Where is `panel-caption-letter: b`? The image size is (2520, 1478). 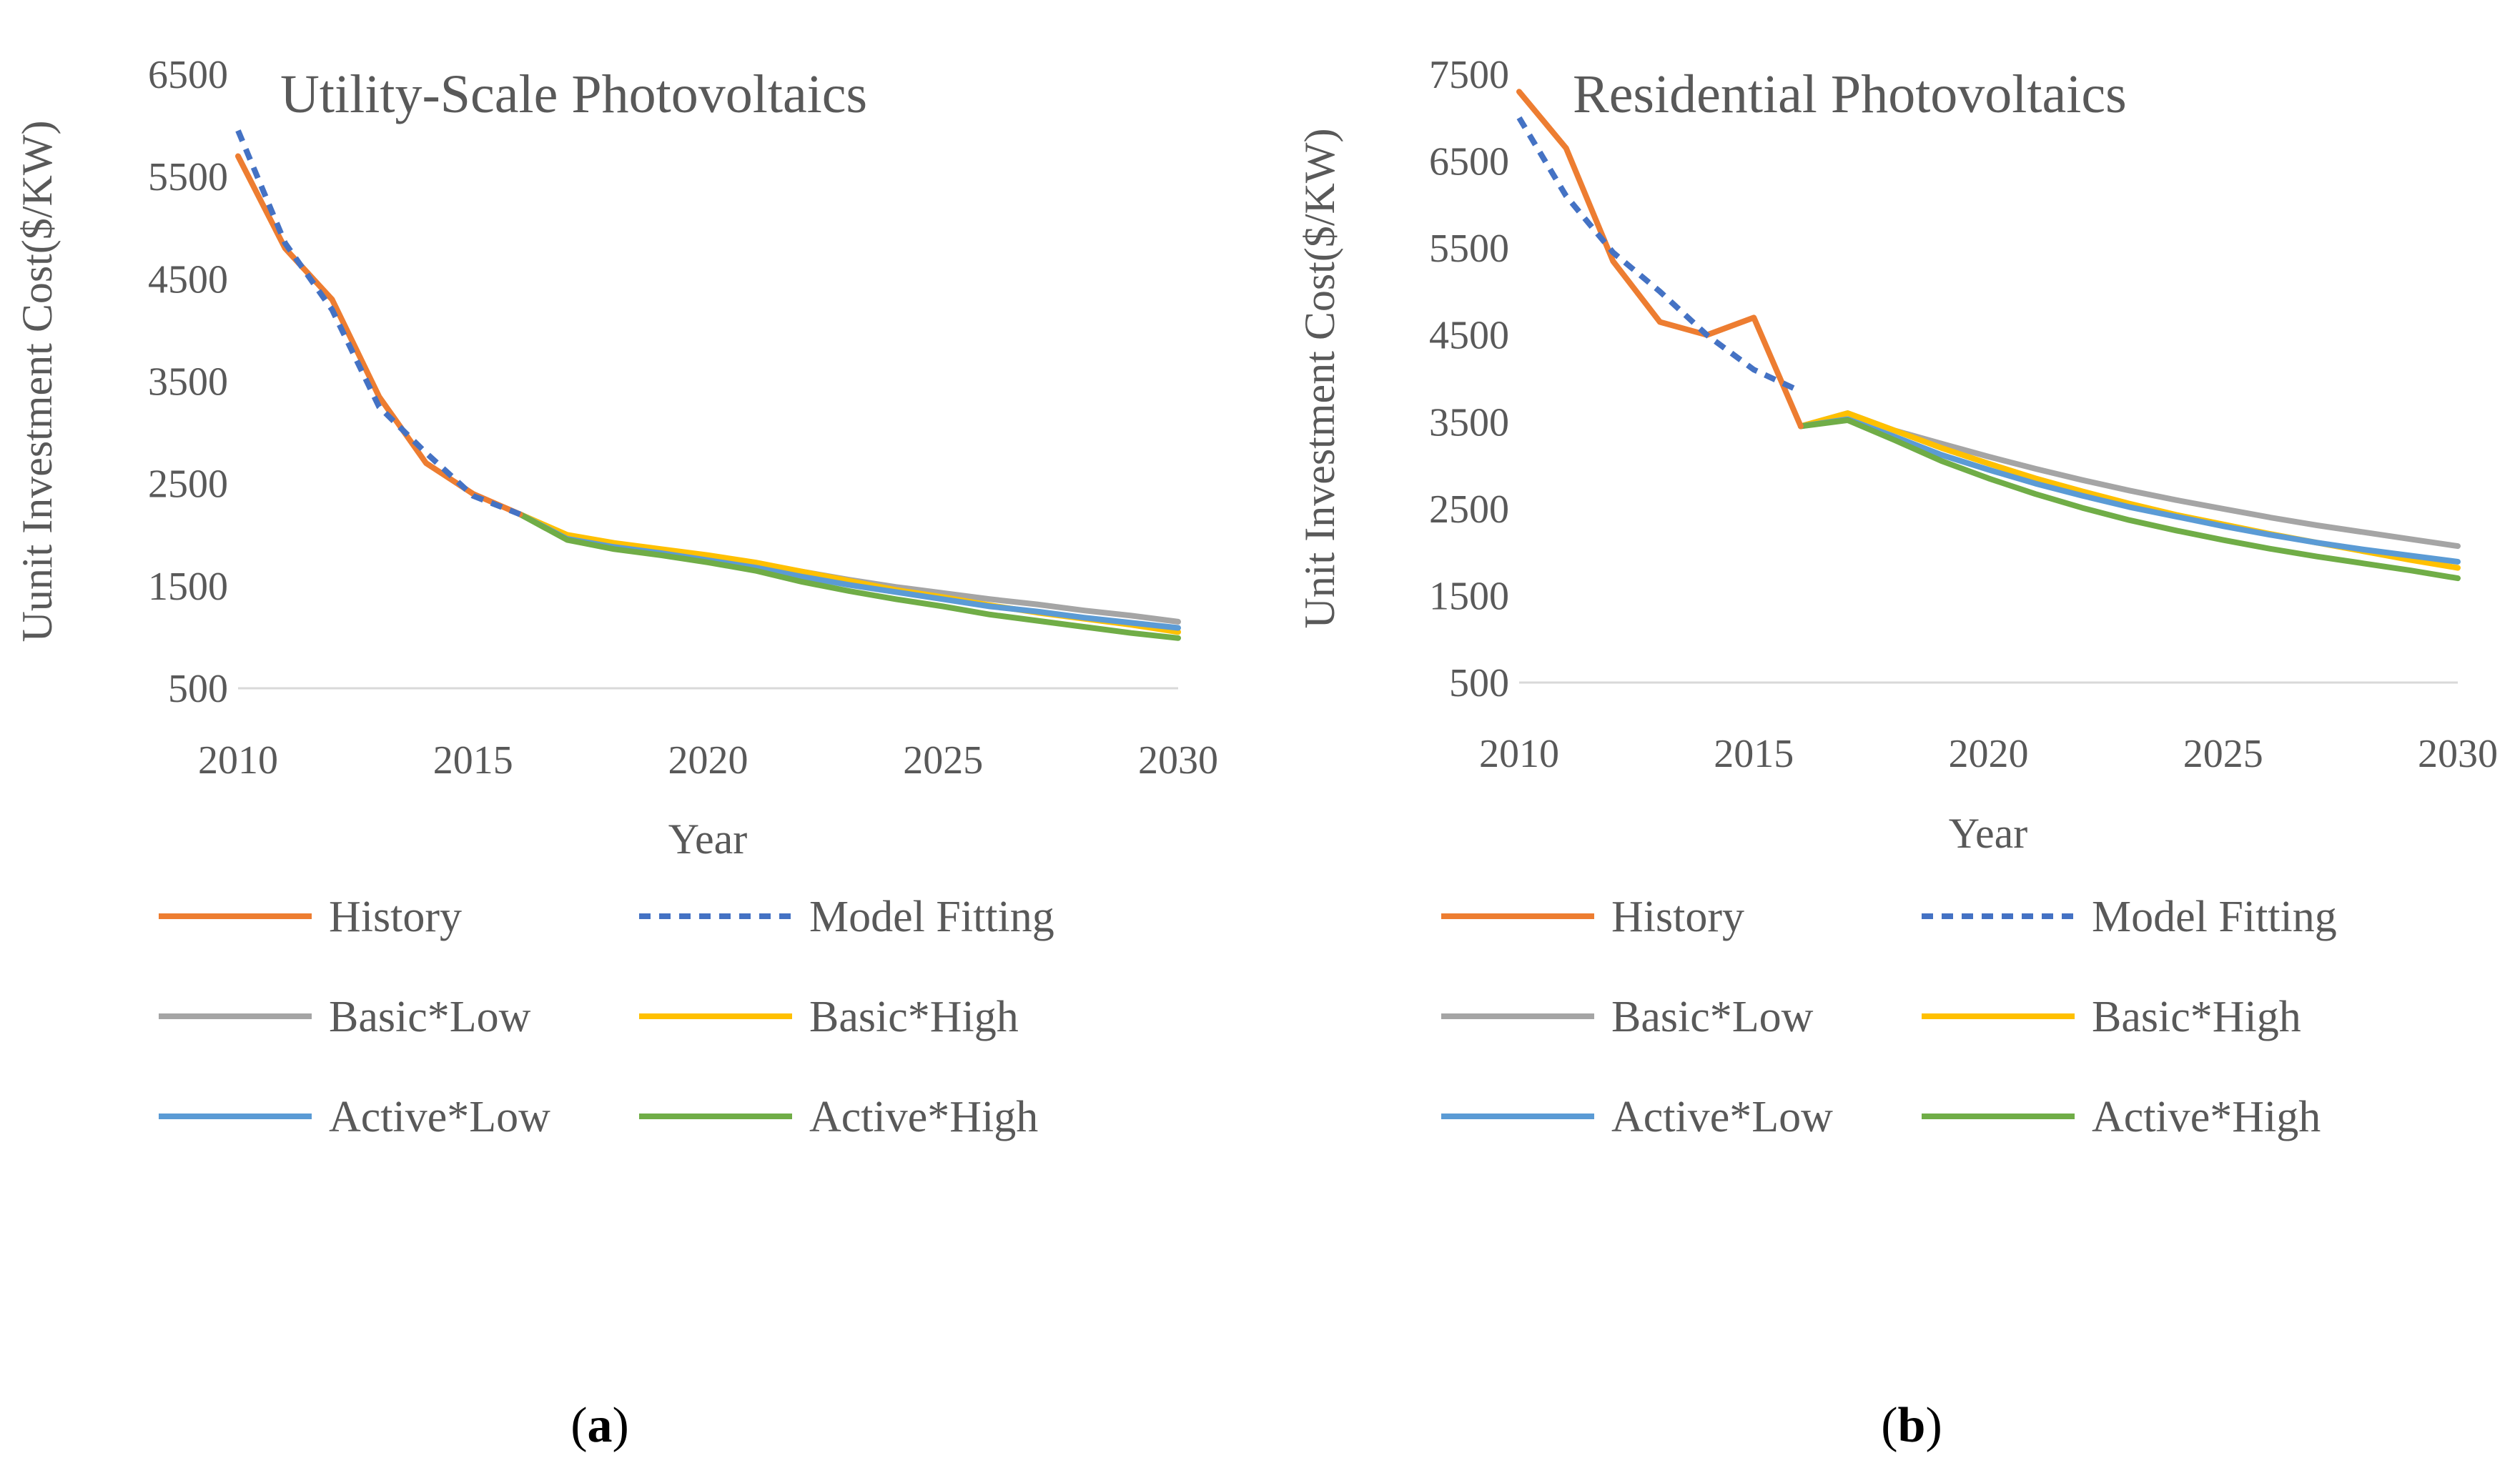
panel-caption-letter: b is located at coordinates (1912, 1425).